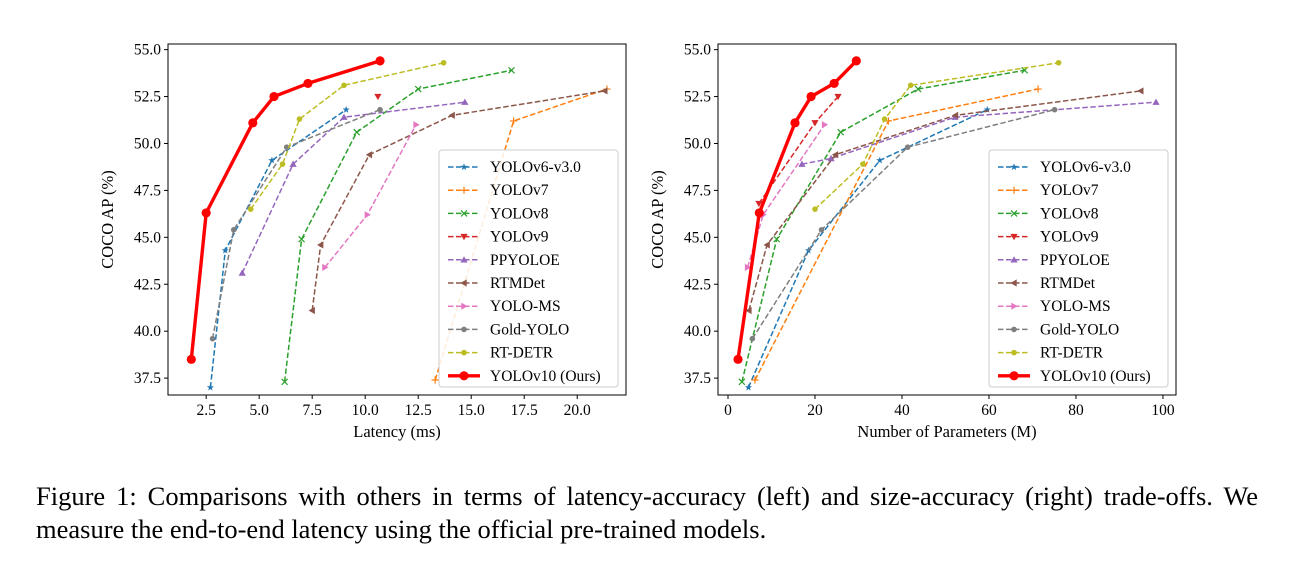 The height and width of the screenshot is (578, 1294). What do you see at coordinates (370, 196) in the screenshot?
I see `series-line-yolo-ms` at bounding box center [370, 196].